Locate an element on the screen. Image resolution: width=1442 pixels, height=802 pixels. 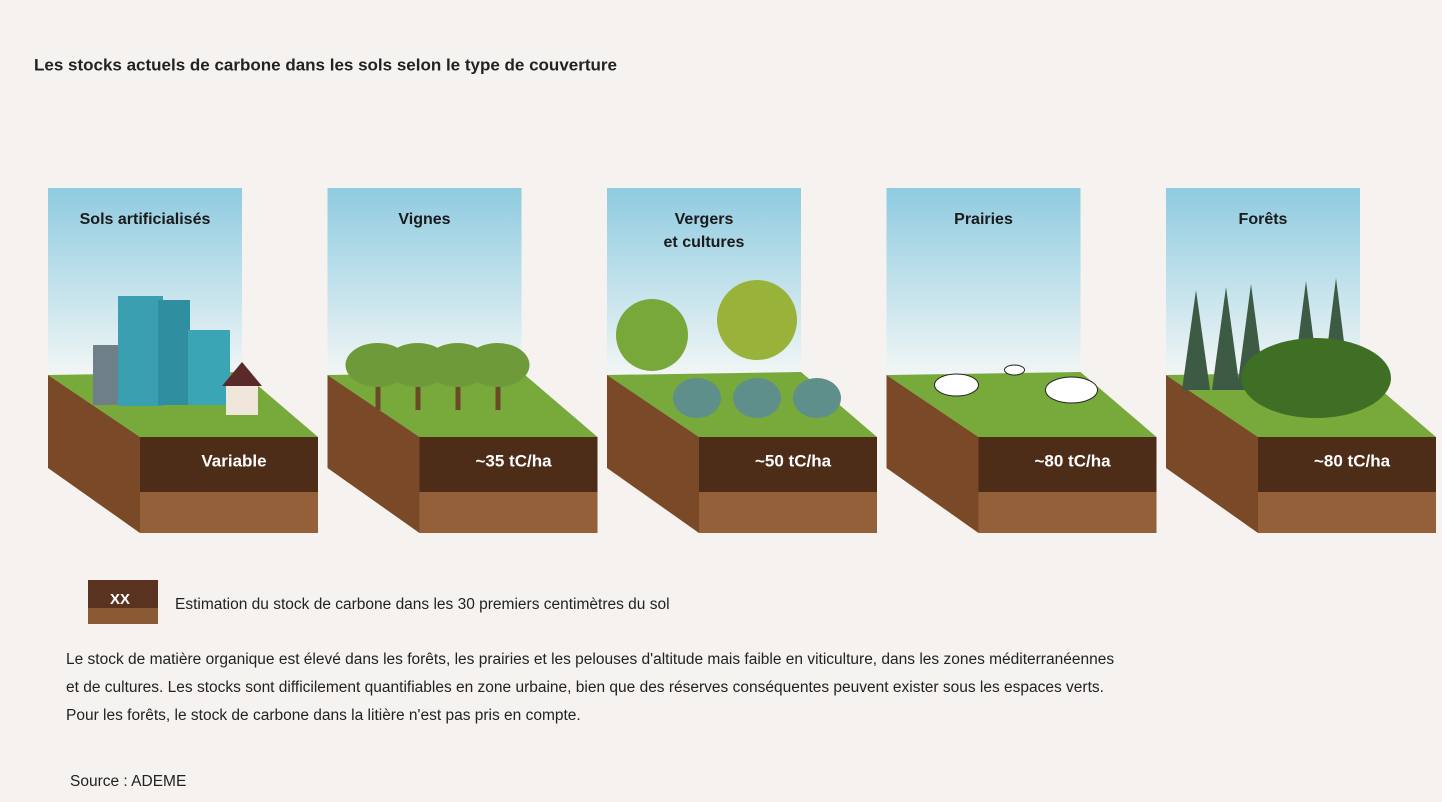
source: Source : ADEME is located at coordinates (128, 781).